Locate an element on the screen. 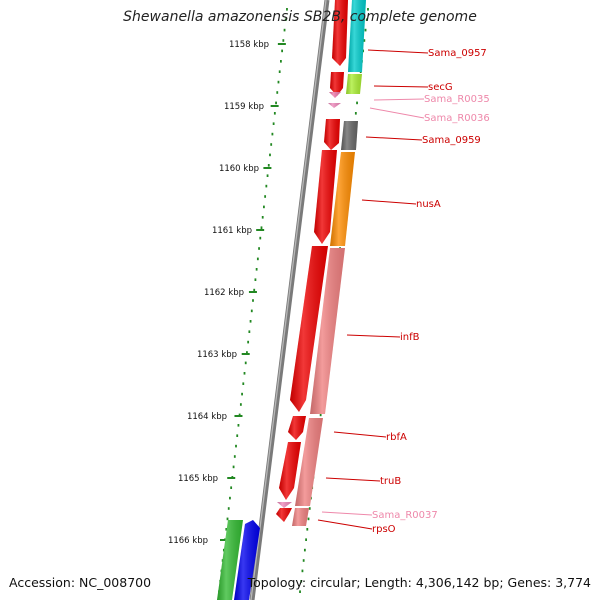 The height and width of the screenshot is (600, 600). gene-label: Sama_0957 is located at coordinates (457, 53).